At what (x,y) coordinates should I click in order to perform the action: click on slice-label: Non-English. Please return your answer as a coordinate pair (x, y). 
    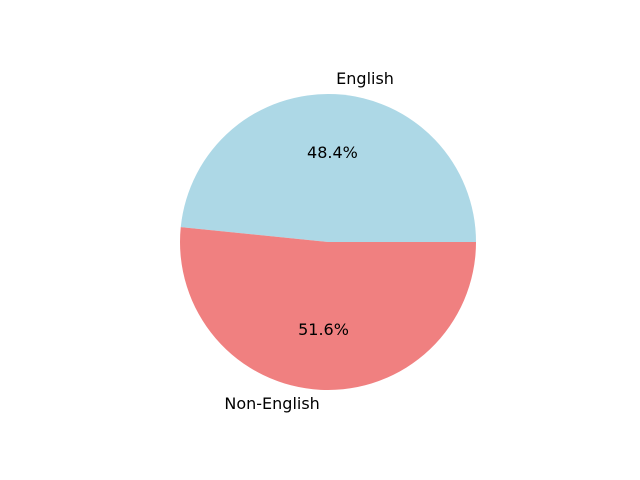
    Looking at the image, I should click on (271, 403).